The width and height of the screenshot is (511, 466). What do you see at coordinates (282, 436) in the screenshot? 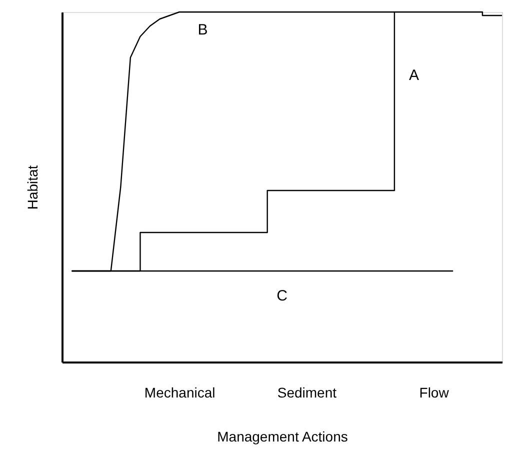
I see `x-axis-title: Management Actions` at bounding box center [282, 436].